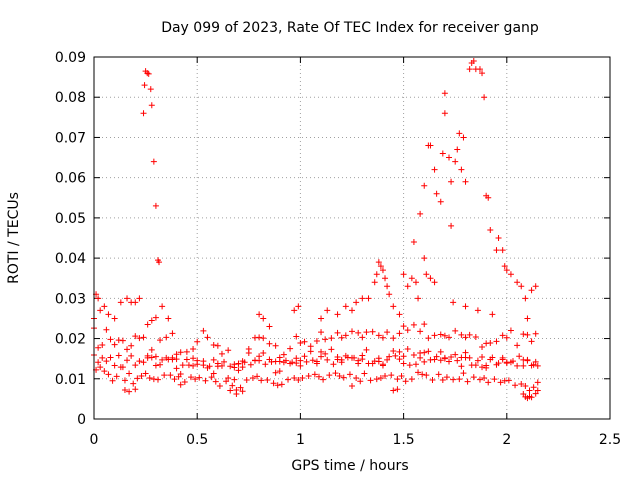 This screenshot has height=480, width=640. I want to click on y-tick-label: 0.07, so click(70, 138).